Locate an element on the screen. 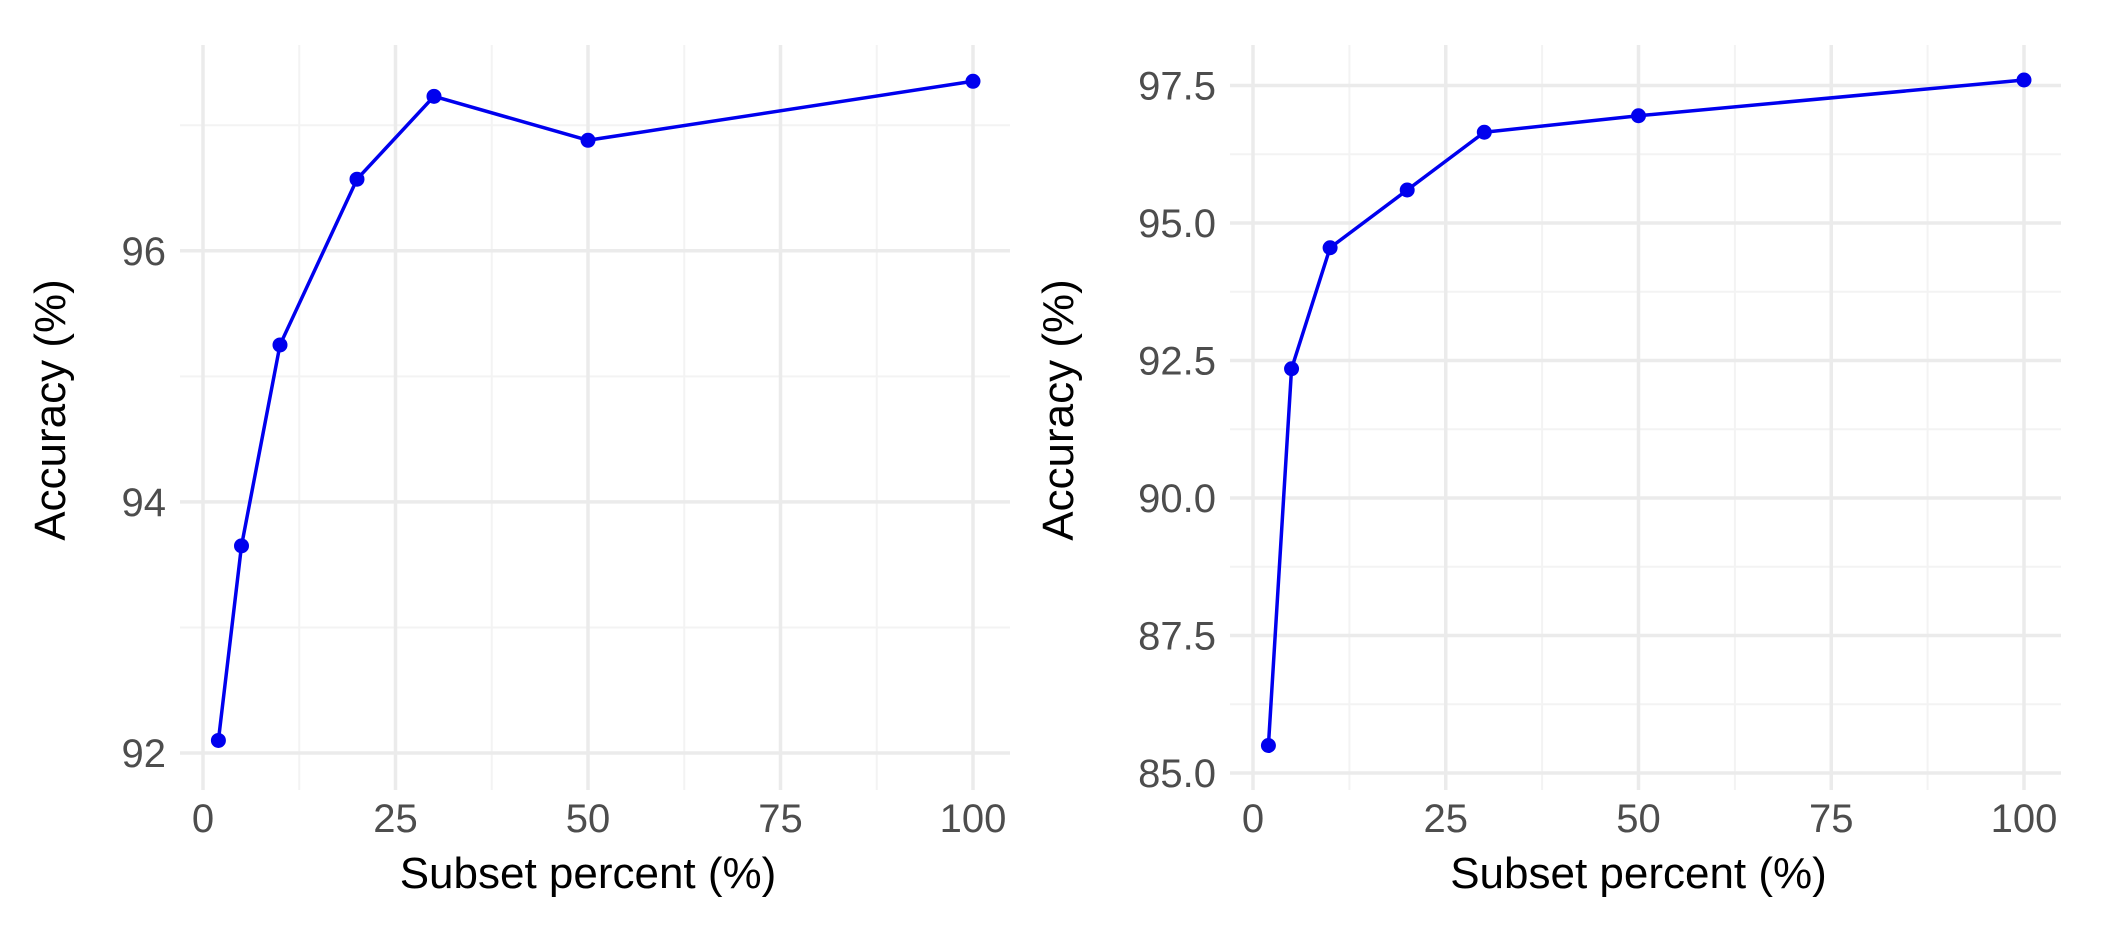  y-tick-label: 90.0 is located at coordinates (1177, 499).